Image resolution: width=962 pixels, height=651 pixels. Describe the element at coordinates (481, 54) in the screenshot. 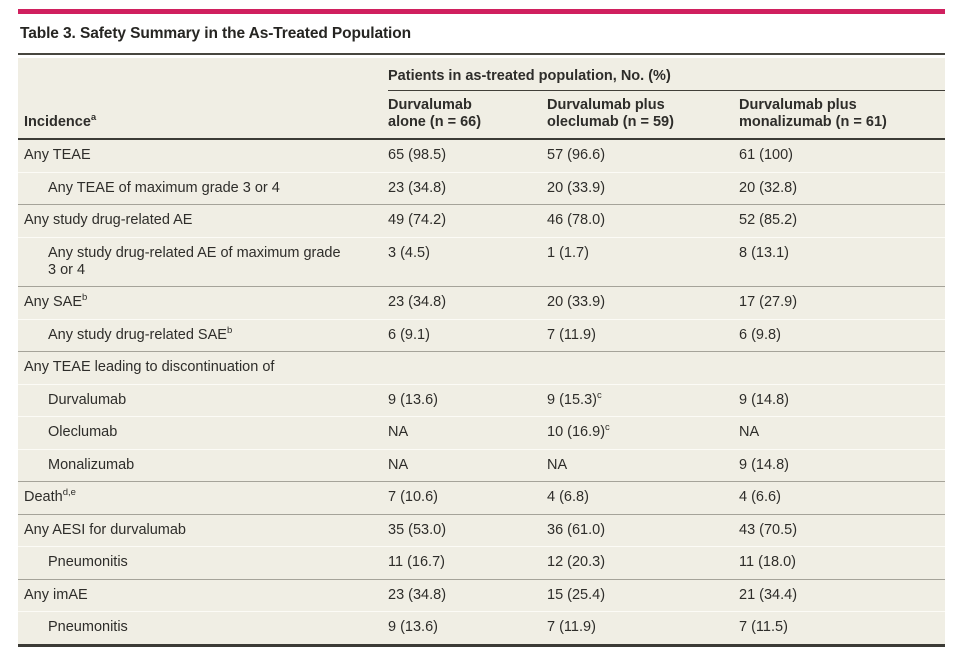

I see `title-rule` at that location.